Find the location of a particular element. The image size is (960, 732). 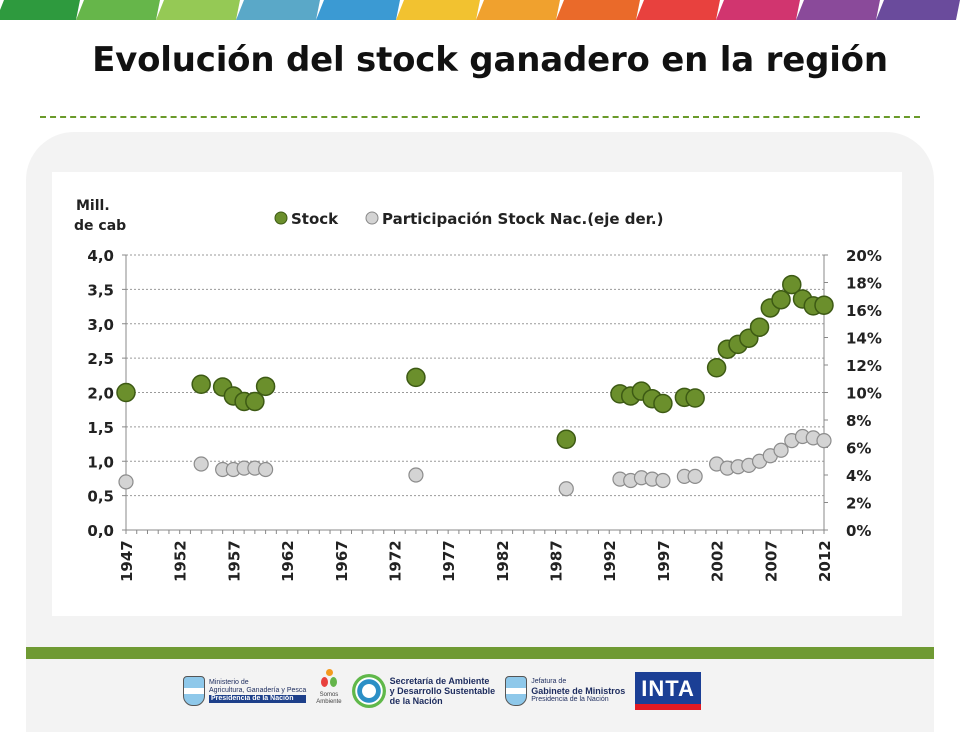

logo-ministerio-line2: Agricultura, Ganadería y Pesca is located at coordinates (258, 690).